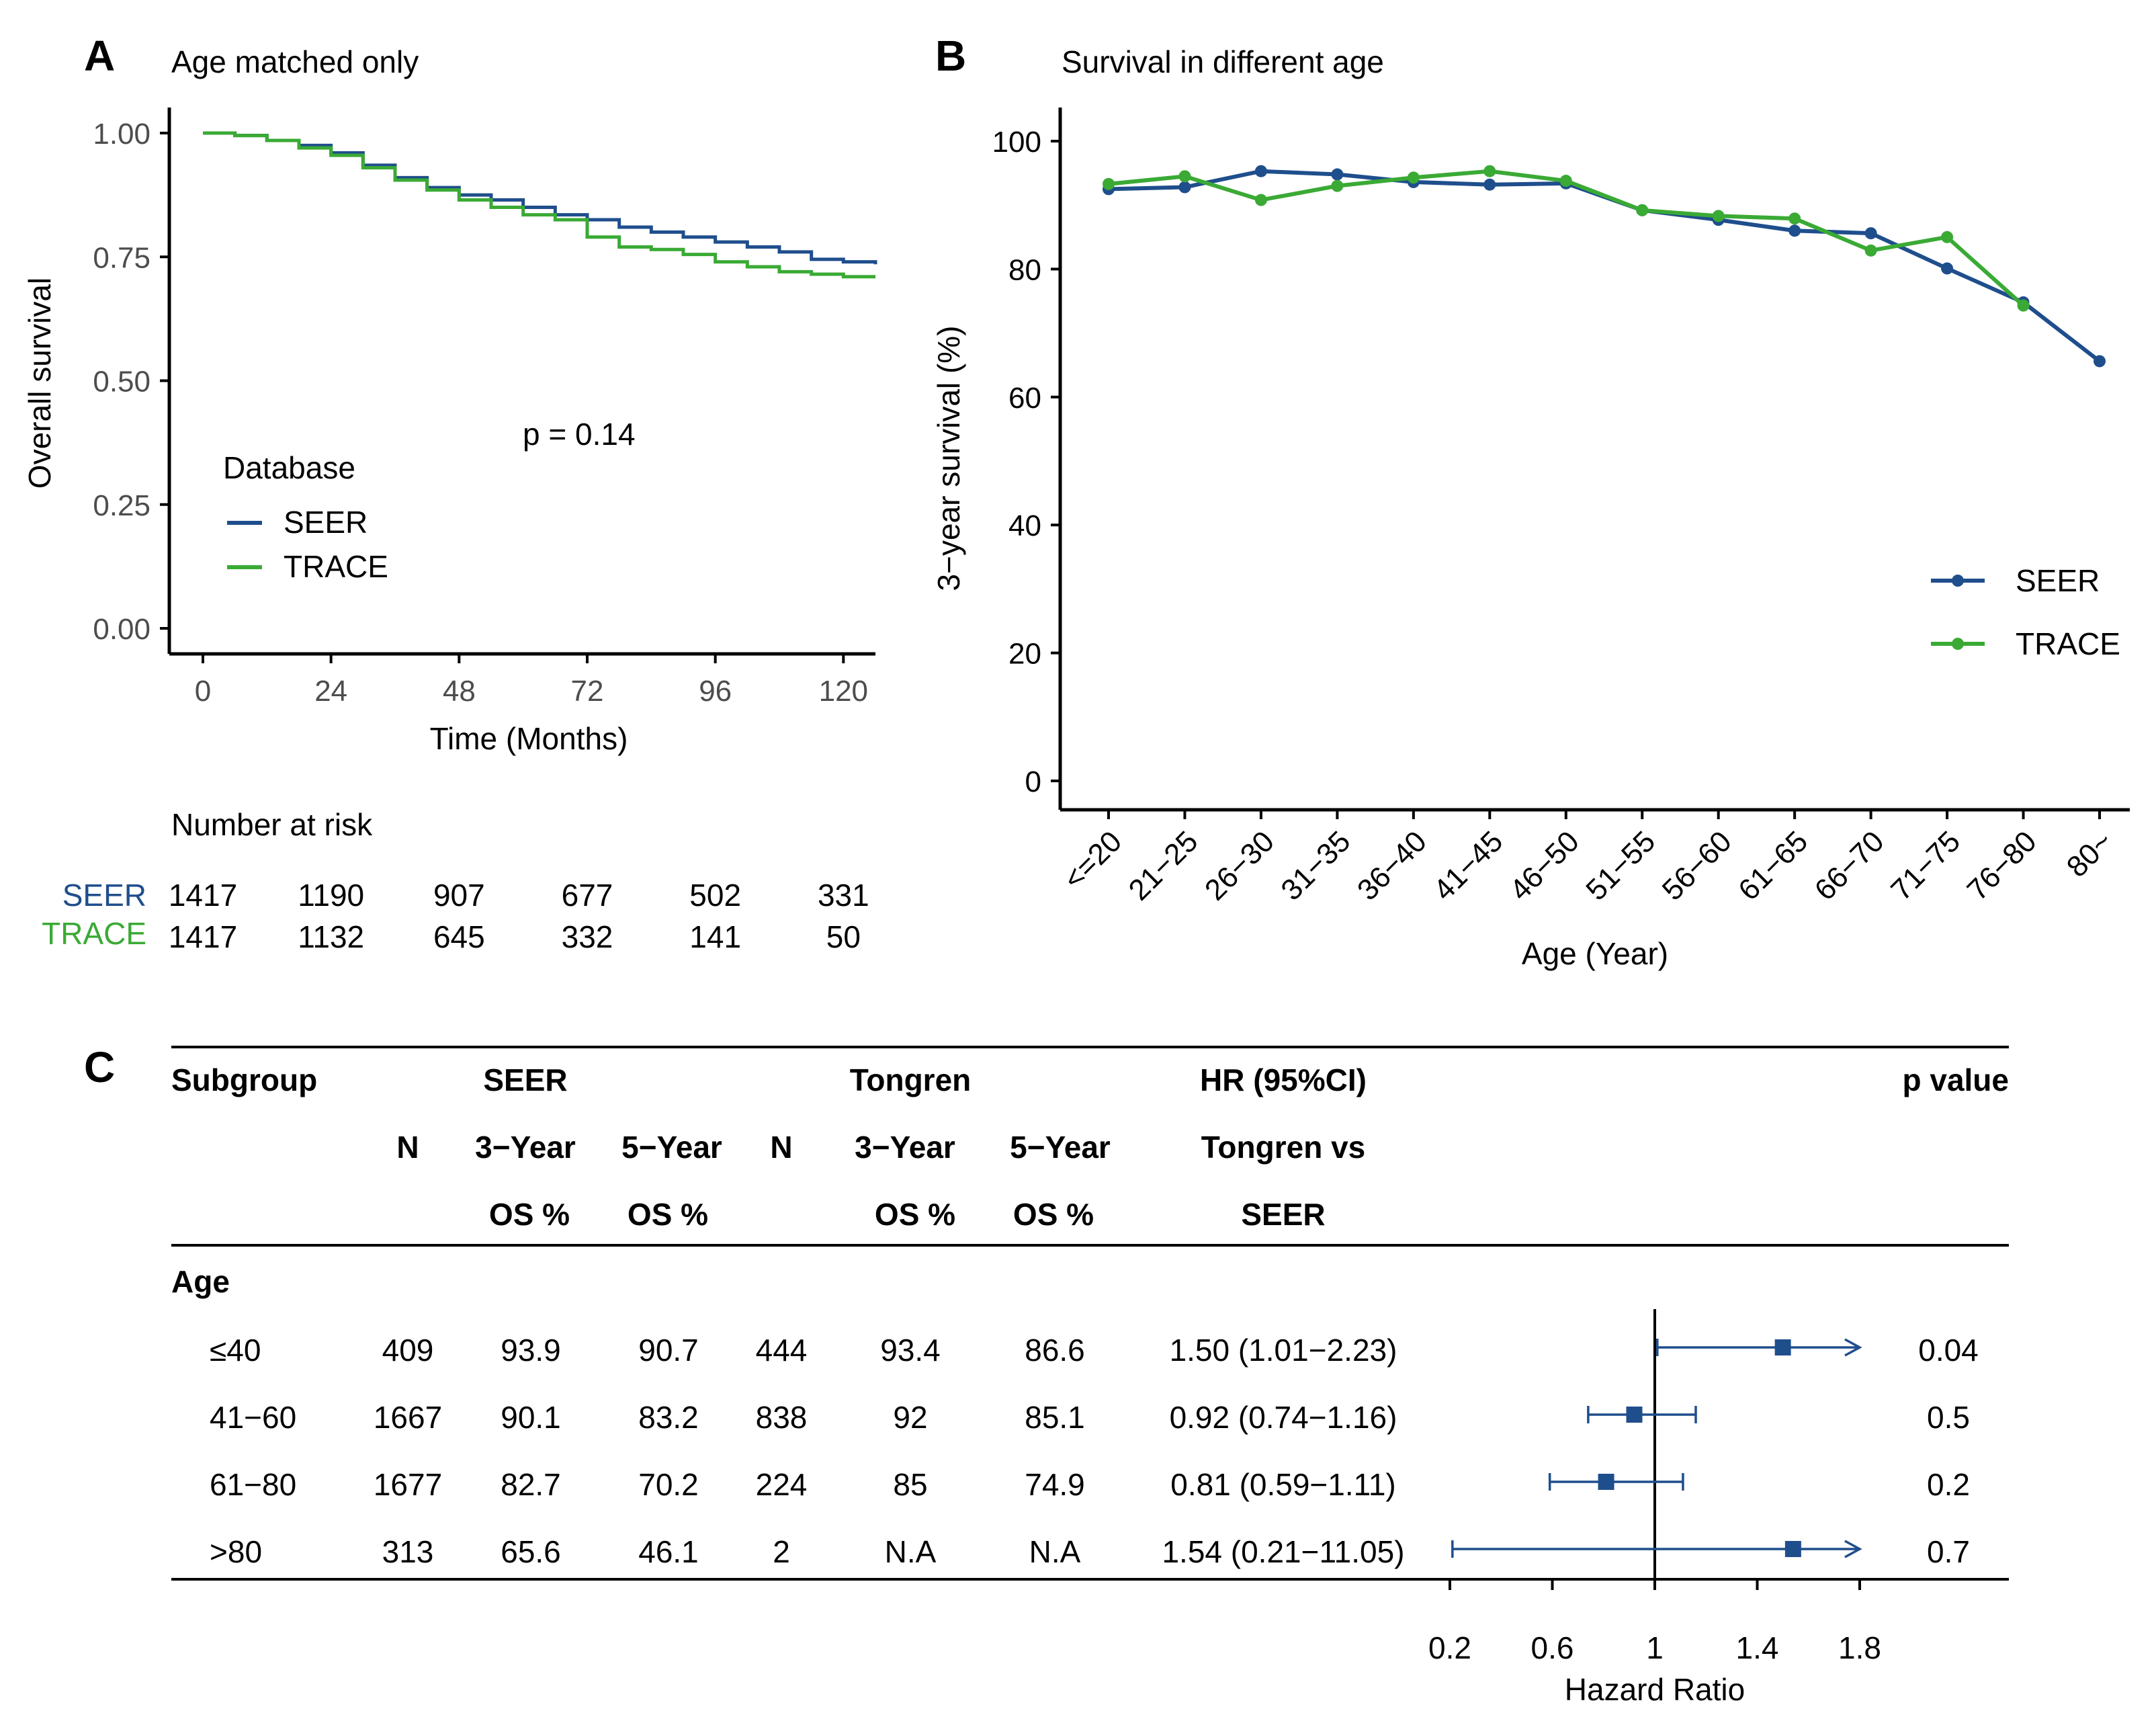 This screenshot has width=2156, height=1713. Describe the element at coordinates (1283, 1417) in the screenshot. I see `cell-hr_text: 0.92 (0.74−1.16)` at that location.